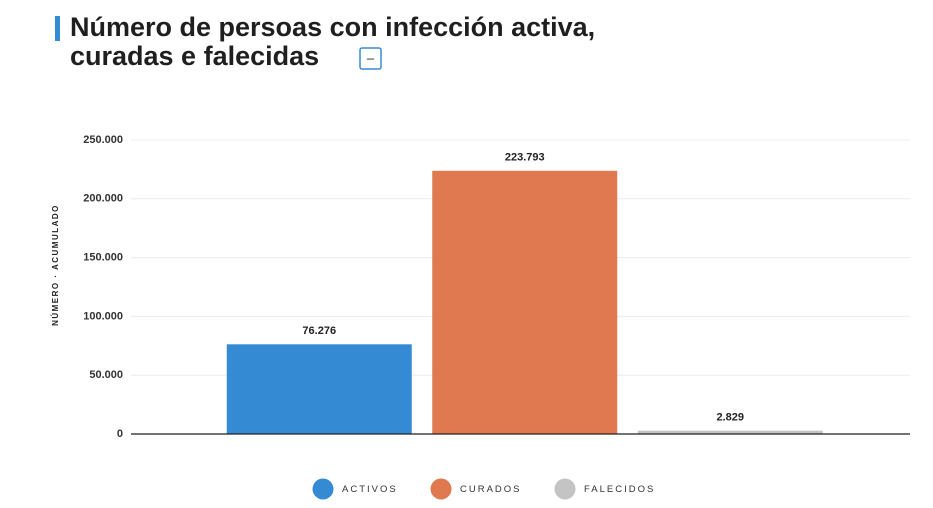  What do you see at coordinates (319, 331) in the screenshot?
I see `value-label: 76.276` at bounding box center [319, 331].